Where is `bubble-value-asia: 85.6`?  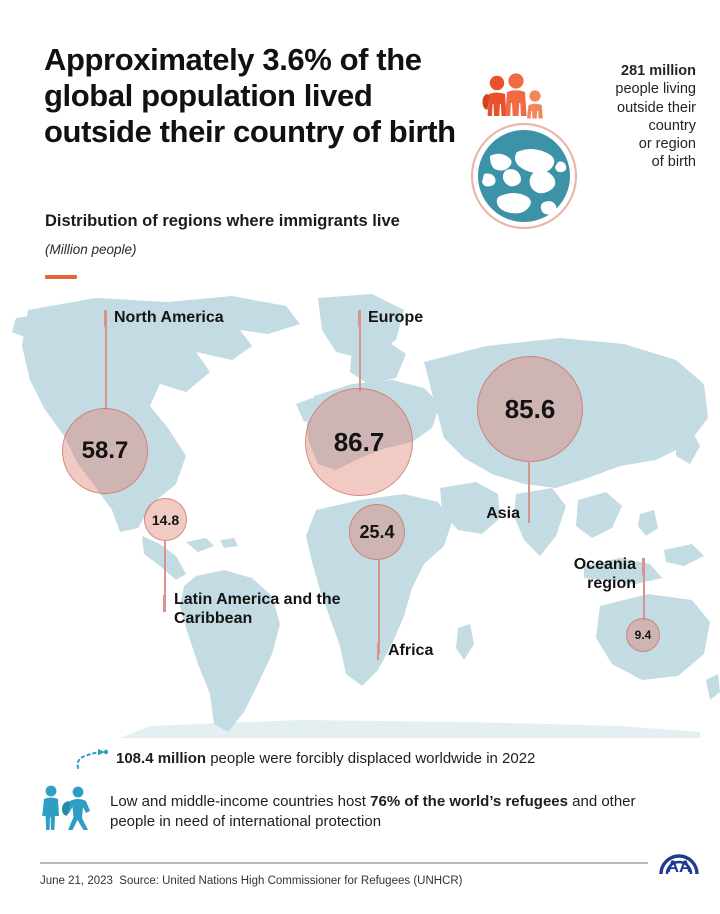
bubble-value-asia: 85.6 is located at coordinates (530, 408).